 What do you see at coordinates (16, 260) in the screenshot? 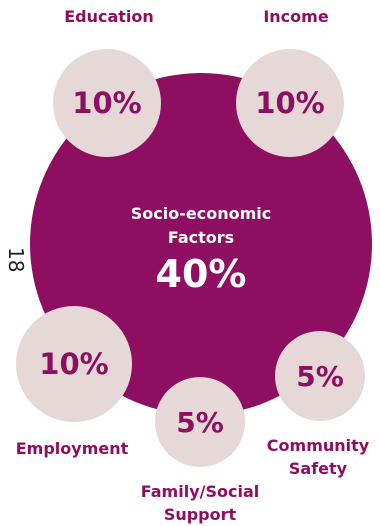
I see `page-number: 18` at bounding box center [16, 260].